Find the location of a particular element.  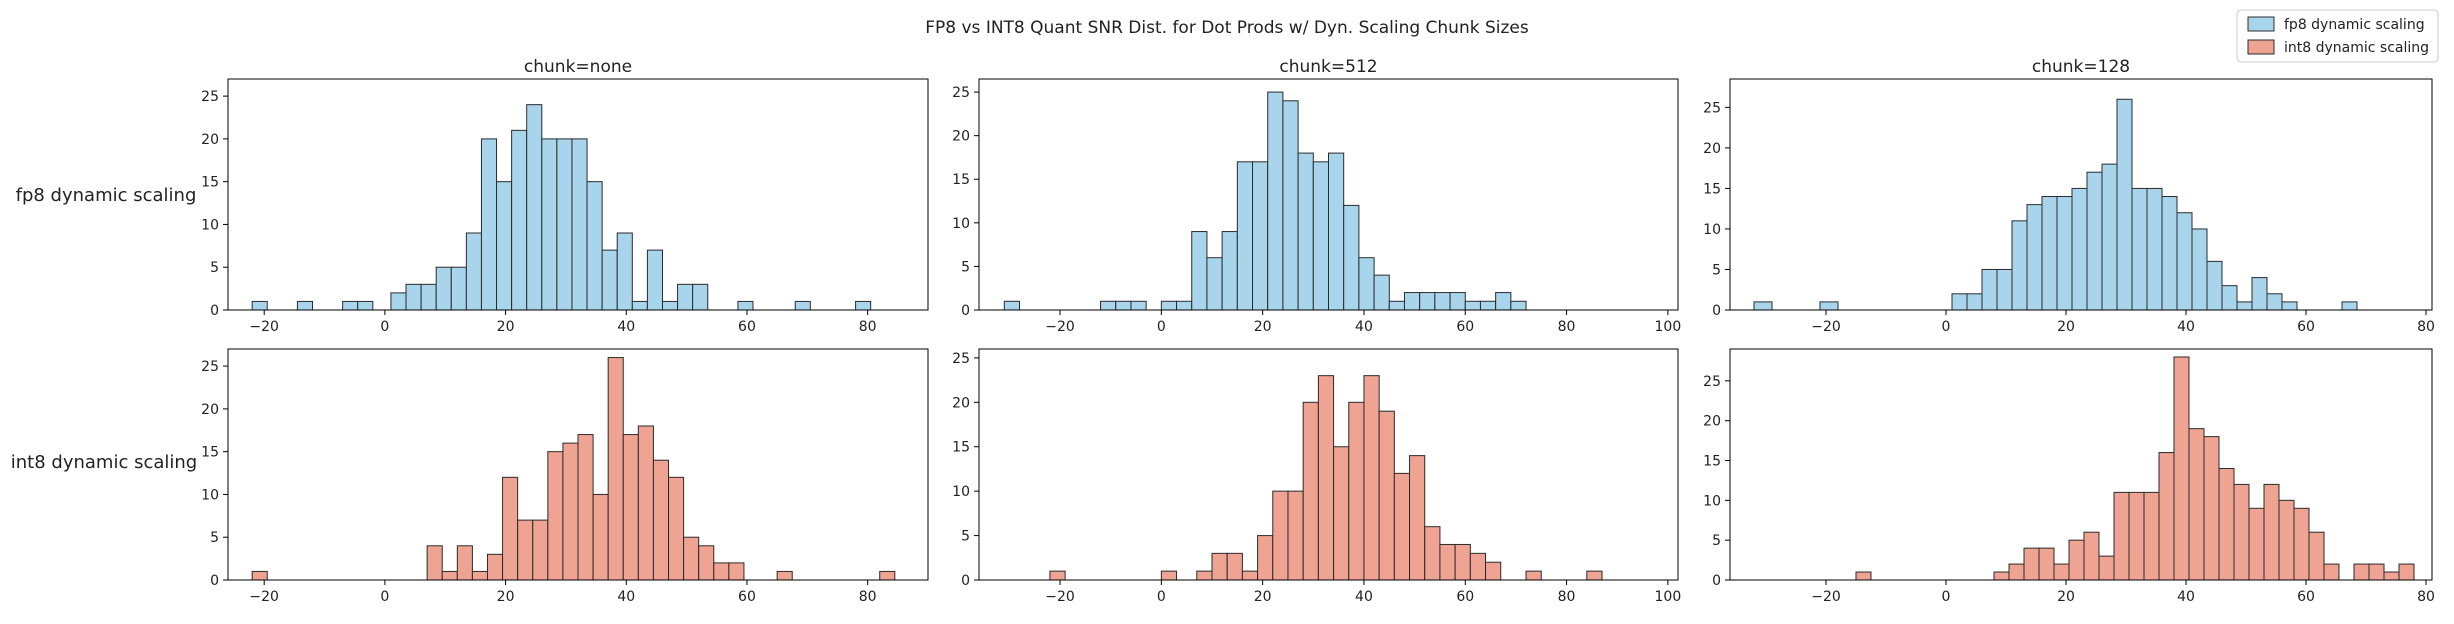

histogram-panel-5: −20 0 20 40 60 80 100 0 5 10 15 20 25 is located at coordinates (1317, 476).